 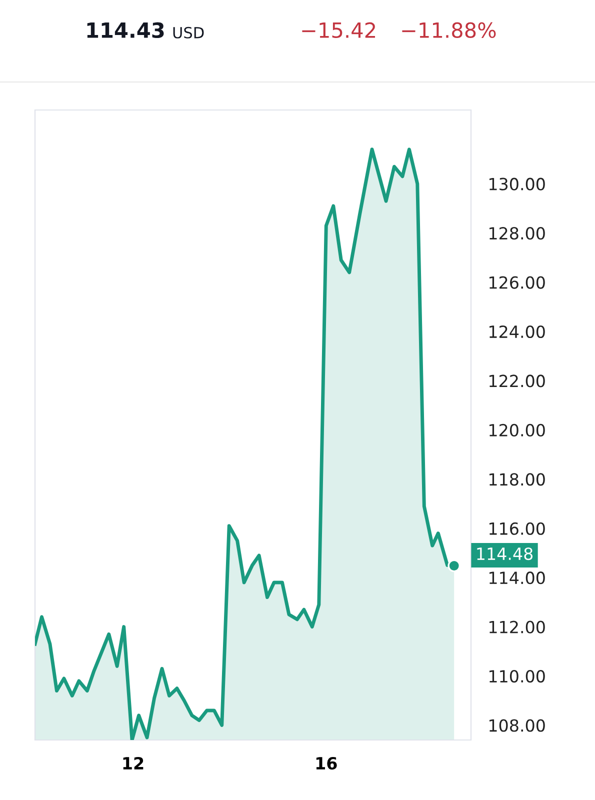 I want to click on text: 114.48, so click(x=505, y=553).